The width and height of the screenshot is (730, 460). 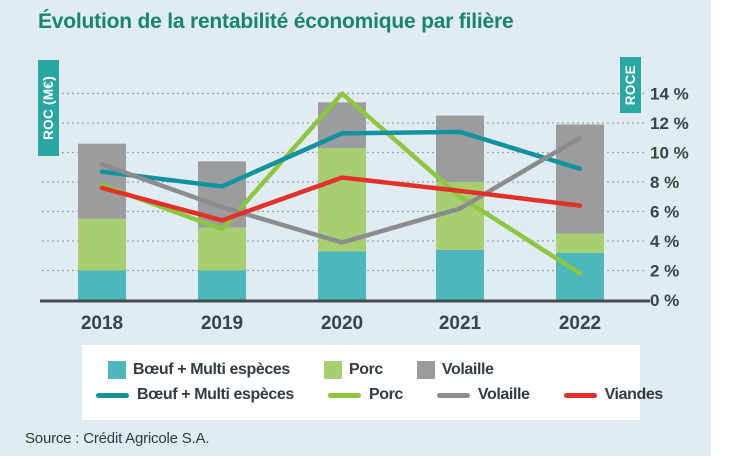 What do you see at coordinates (342, 323) in the screenshot?
I see `x-axis-label: 2020` at bounding box center [342, 323].